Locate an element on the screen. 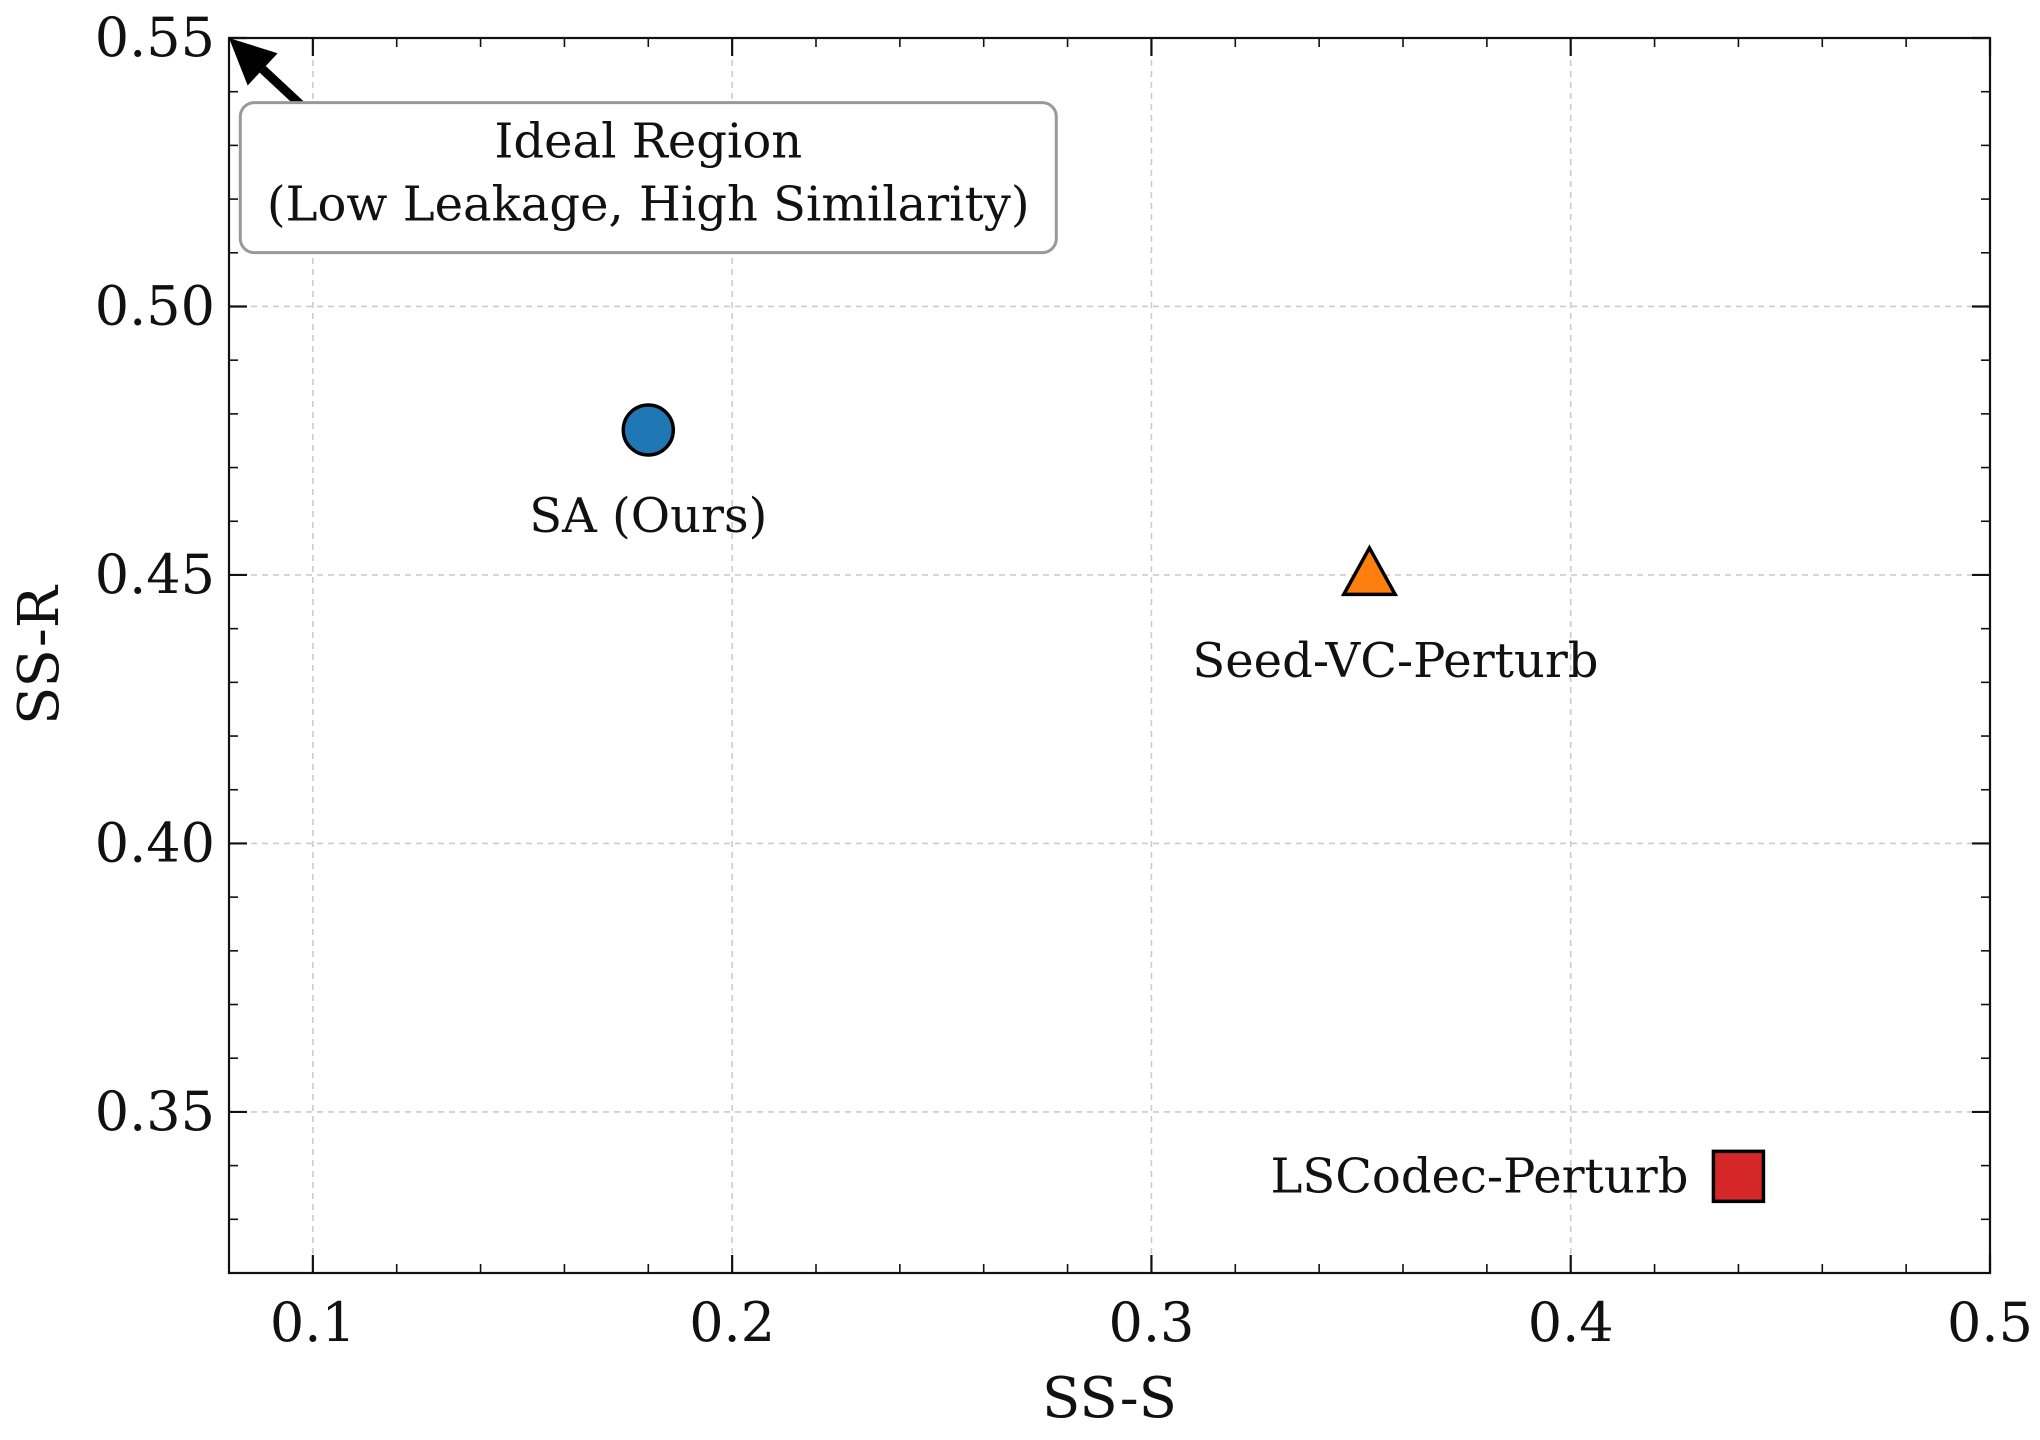 This screenshot has width=2040, height=1440. point-marker-square is located at coordinates (1738, 1176).